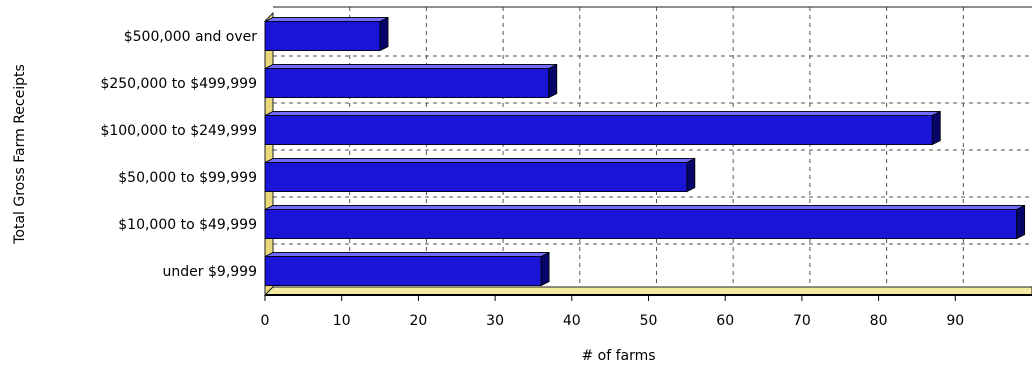 This screenshot has height=372, width=1032. Describe the element at coordinates (495, 321) in the screenshot. I see `x-tick-label: 30` at that location.